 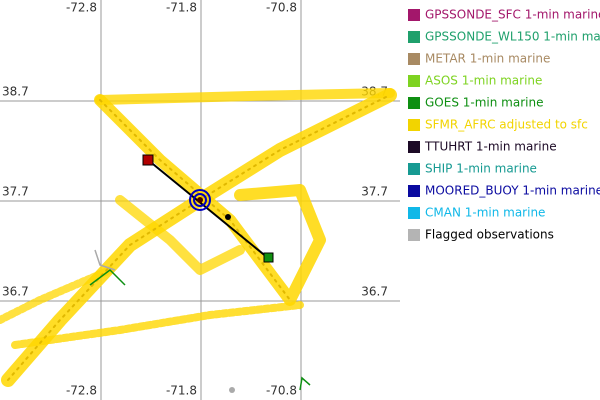 What do you see at coordinates (208, 208) in the screenshot?
I see `storm-track` at bounding box center [208, 208].